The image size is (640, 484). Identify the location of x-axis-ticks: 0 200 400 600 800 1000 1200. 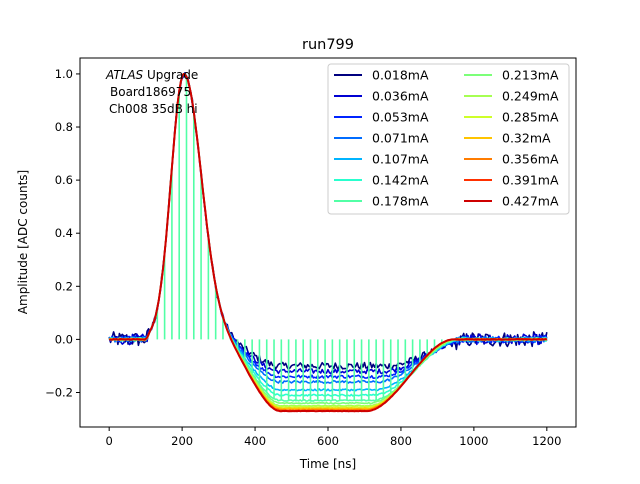
(333, 437).